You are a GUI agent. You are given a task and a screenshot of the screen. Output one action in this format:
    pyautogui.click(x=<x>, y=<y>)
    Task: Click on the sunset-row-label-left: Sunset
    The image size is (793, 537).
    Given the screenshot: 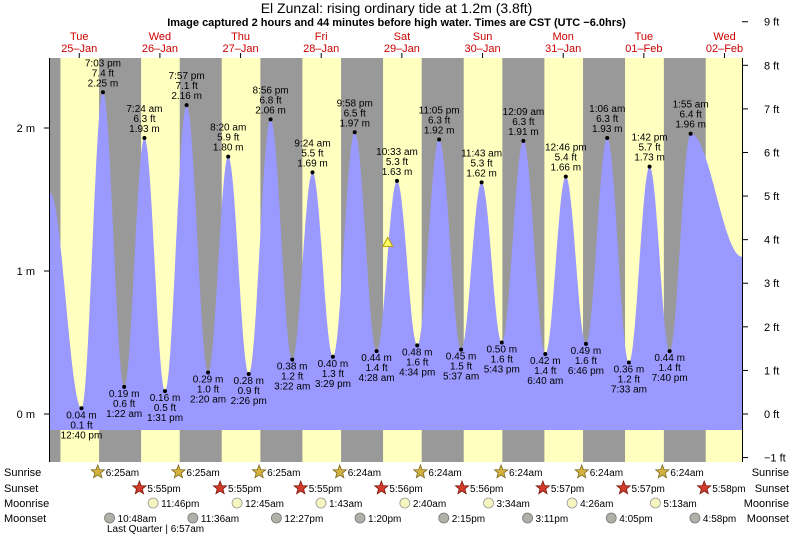 What is the action you would take?
    pyautogui.click(x=21, y=489)
    